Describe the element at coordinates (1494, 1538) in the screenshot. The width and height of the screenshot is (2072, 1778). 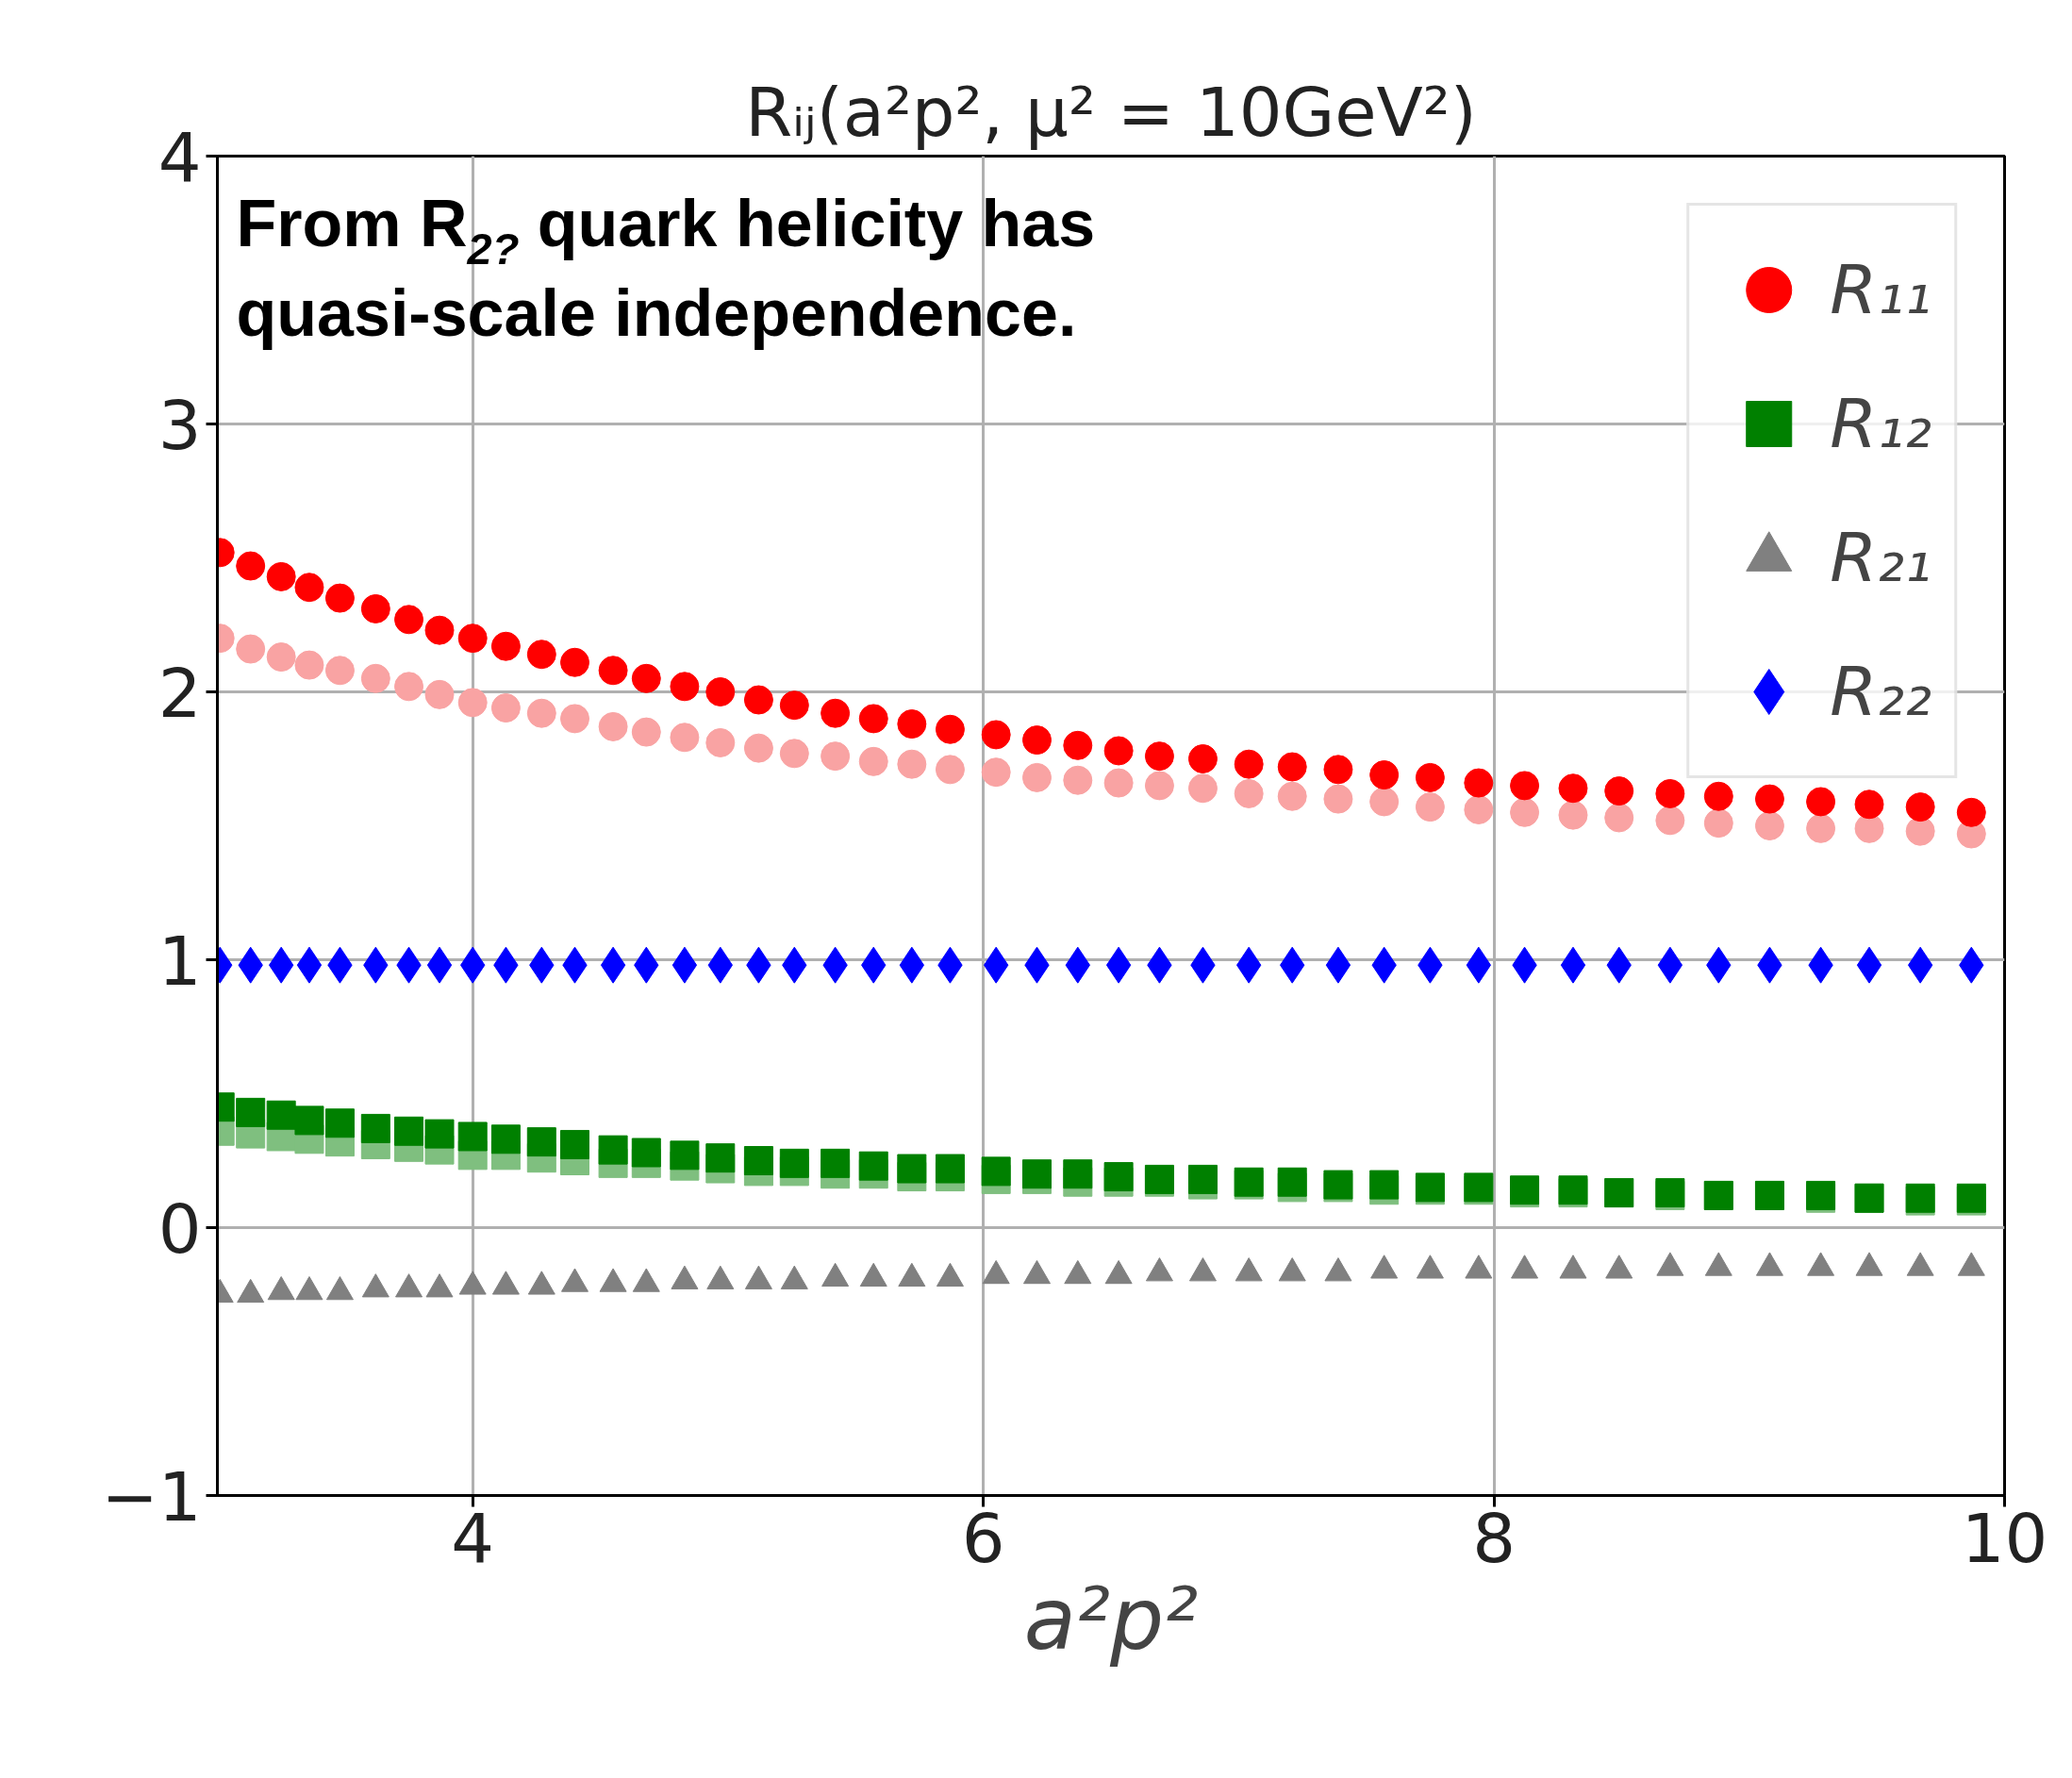
I see `x-tick-label: 8` at that location.